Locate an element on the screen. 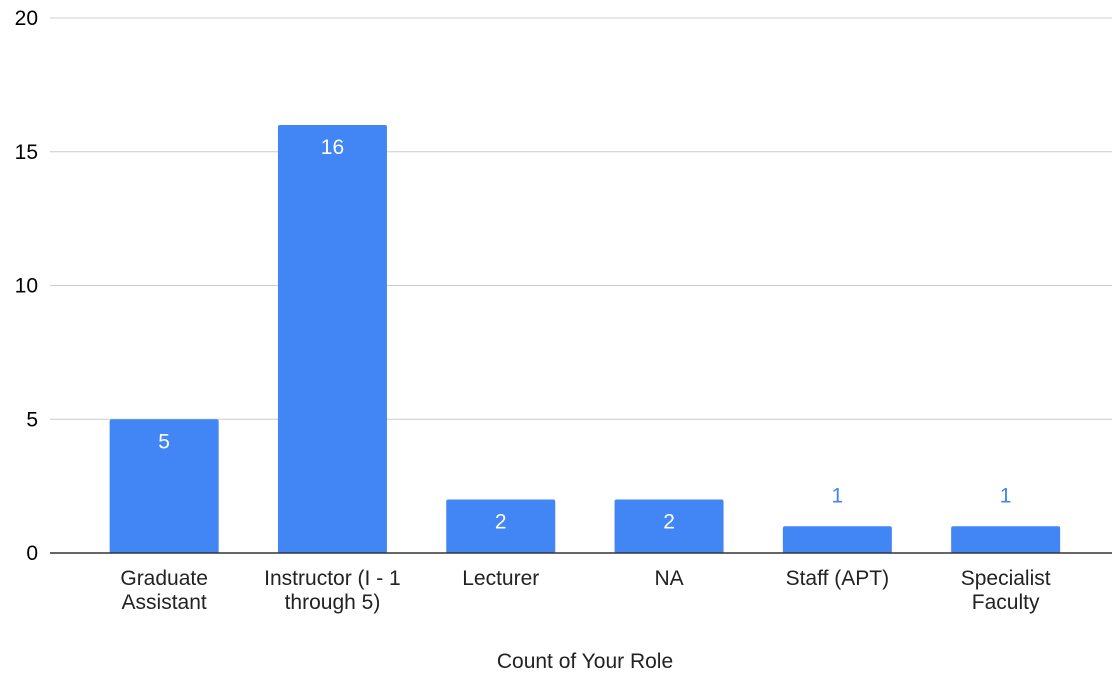 Image resolution: width=1112 pixels, height=675 pixels. x-axis-title: Count of Your Role is located at coordinates (585, 661).